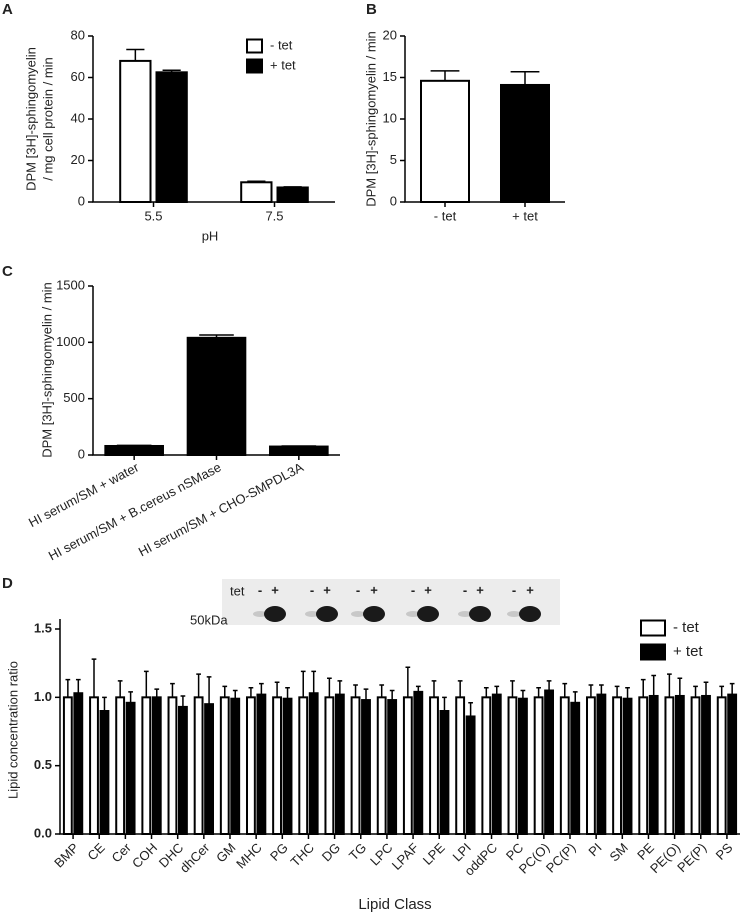 The width and height of the screenshot is (745, 915). I want to click on x-tick-label: 7.5, so click(274, 215).